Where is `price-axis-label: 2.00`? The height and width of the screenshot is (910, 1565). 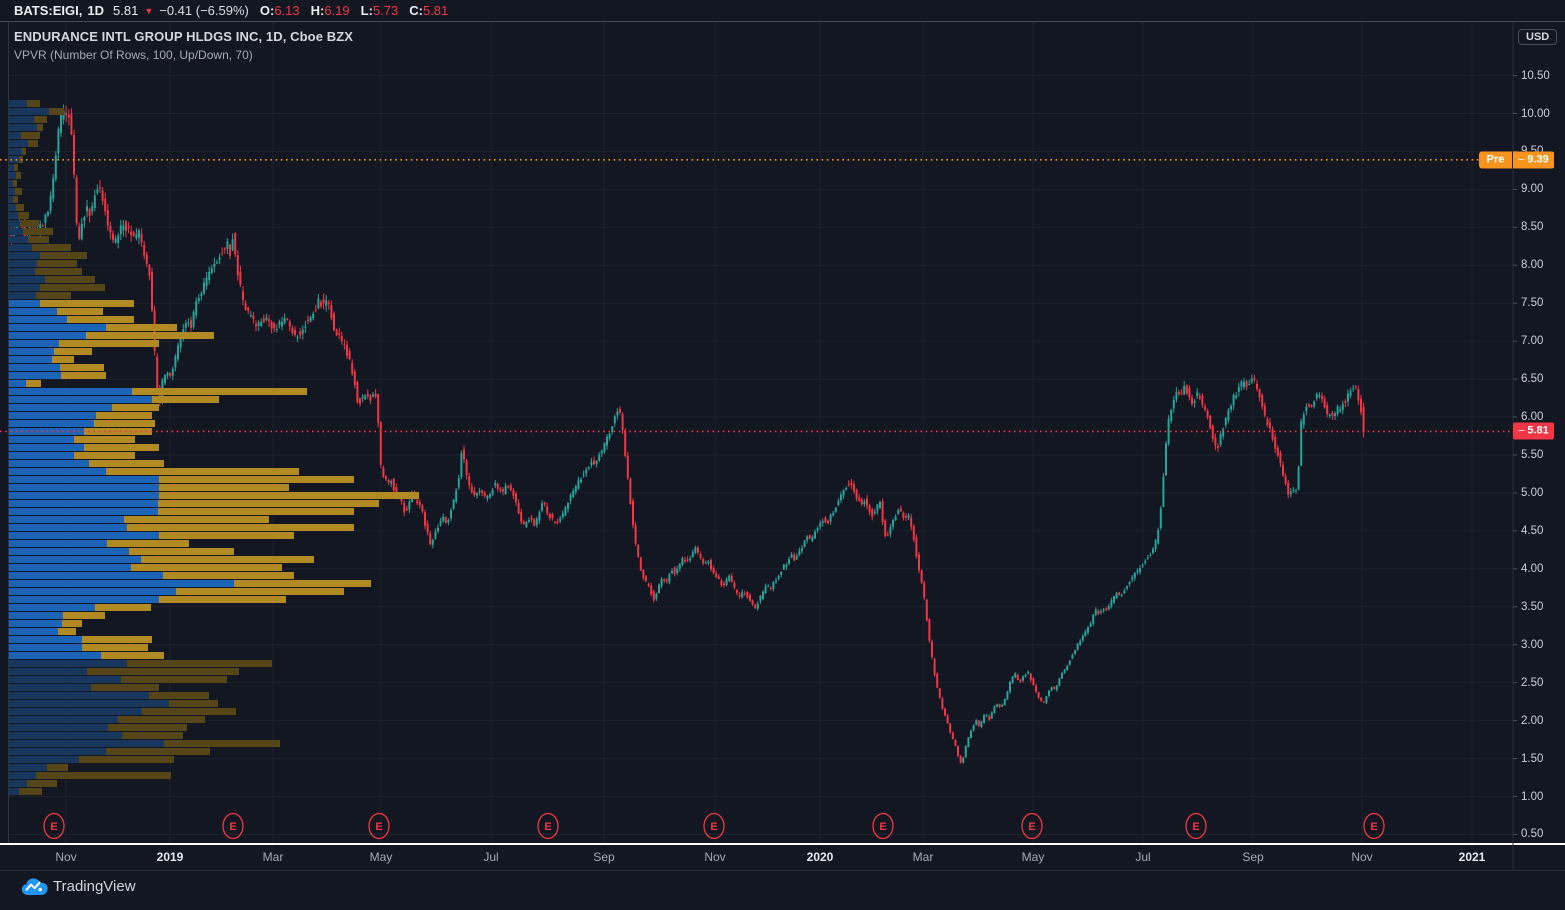
price-axis-label: 2.00 is located at coordinates (1532, 720).